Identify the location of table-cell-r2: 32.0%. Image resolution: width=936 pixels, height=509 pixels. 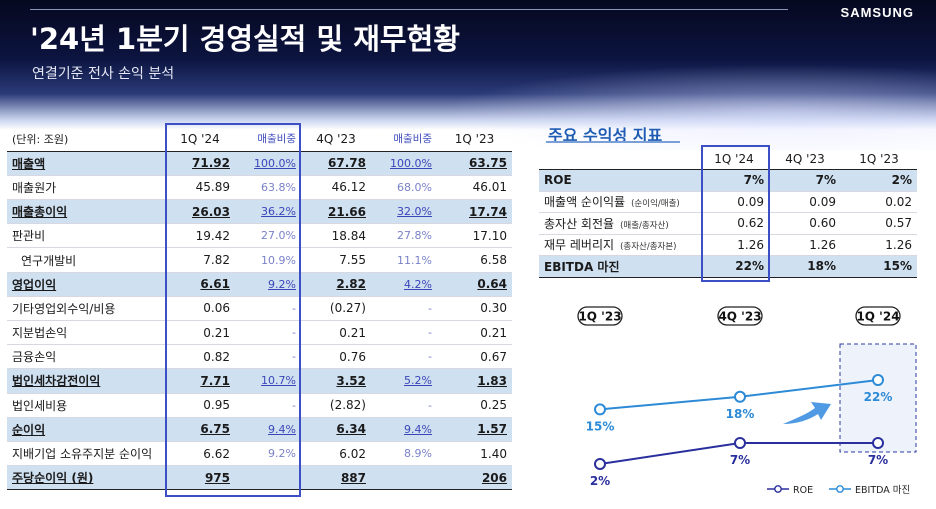
(404, 212).